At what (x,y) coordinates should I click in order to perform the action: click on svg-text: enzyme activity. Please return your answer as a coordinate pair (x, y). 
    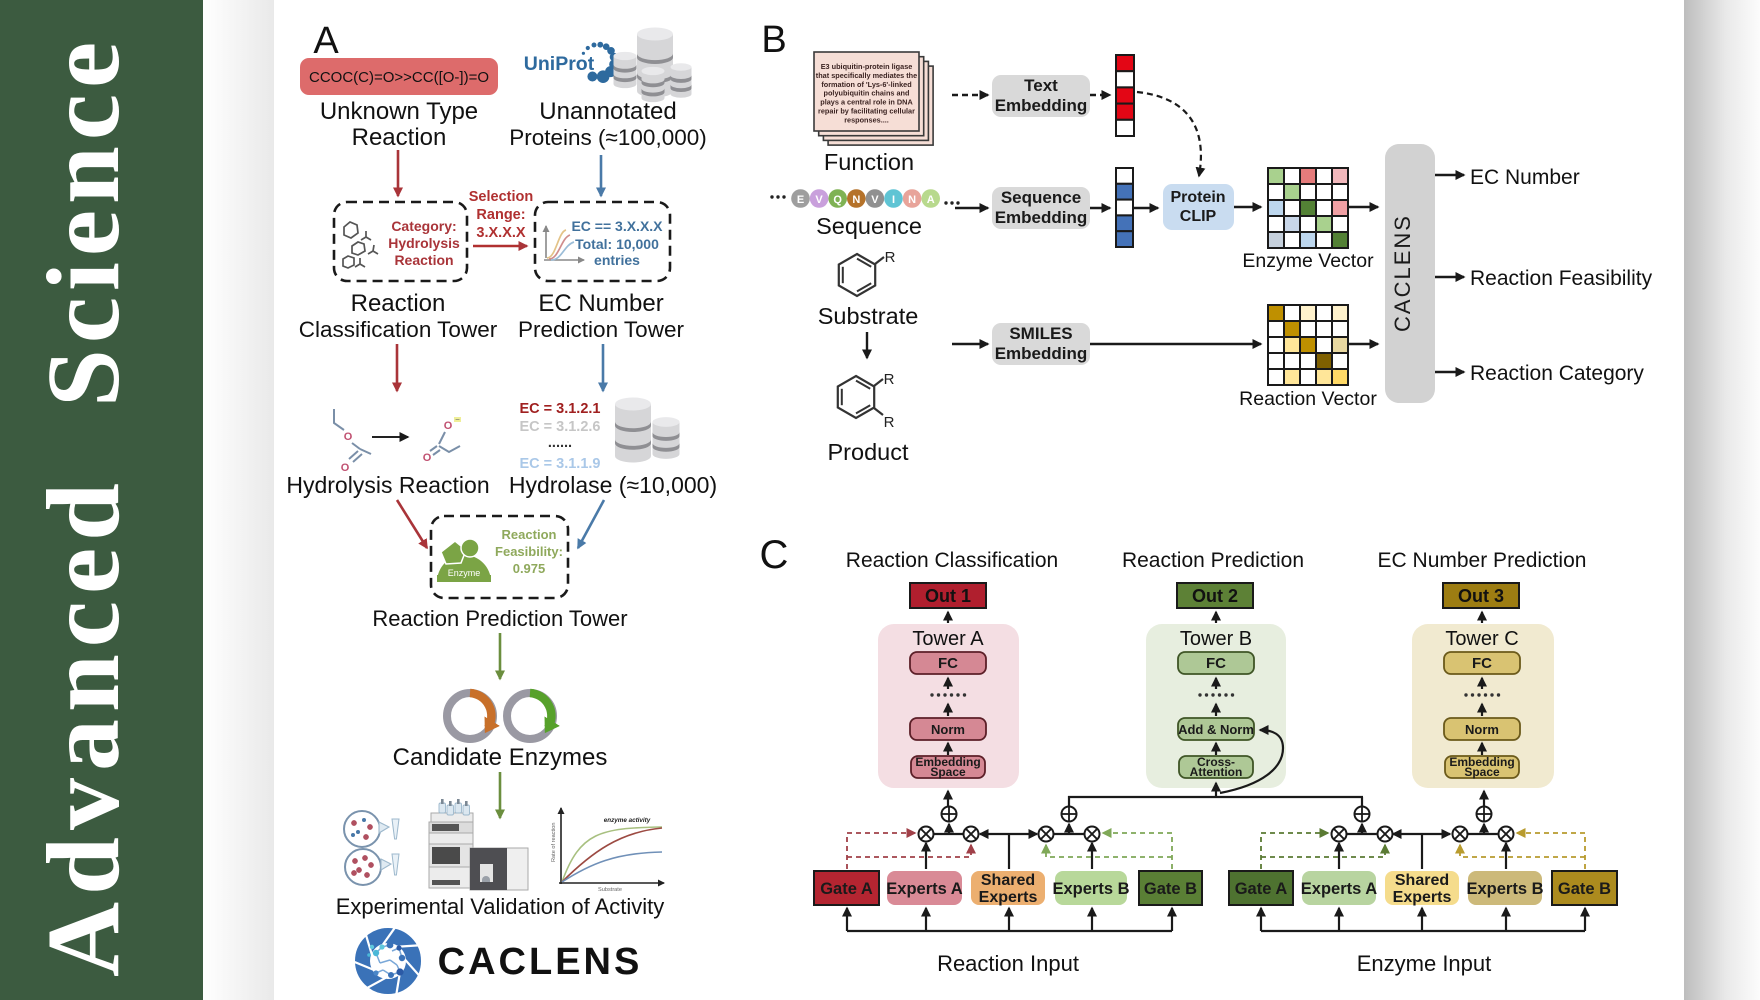
    Looking at the image, I should click on (627, 820).